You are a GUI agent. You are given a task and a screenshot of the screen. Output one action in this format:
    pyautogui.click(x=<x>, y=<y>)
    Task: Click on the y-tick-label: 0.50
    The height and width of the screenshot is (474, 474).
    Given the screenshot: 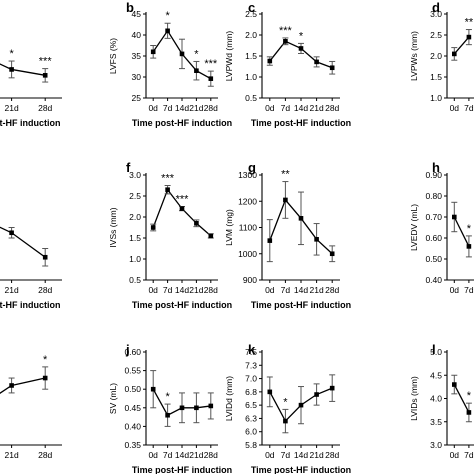 What is the action you would take?
    pyautogui.click(x=433, y=259)
    